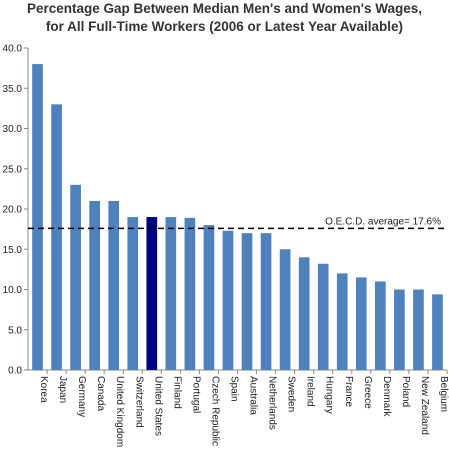  What do you see at coordinates (437, 332) in the screenshot?
I see `bar-belgium` at bounding box center [437, 332].